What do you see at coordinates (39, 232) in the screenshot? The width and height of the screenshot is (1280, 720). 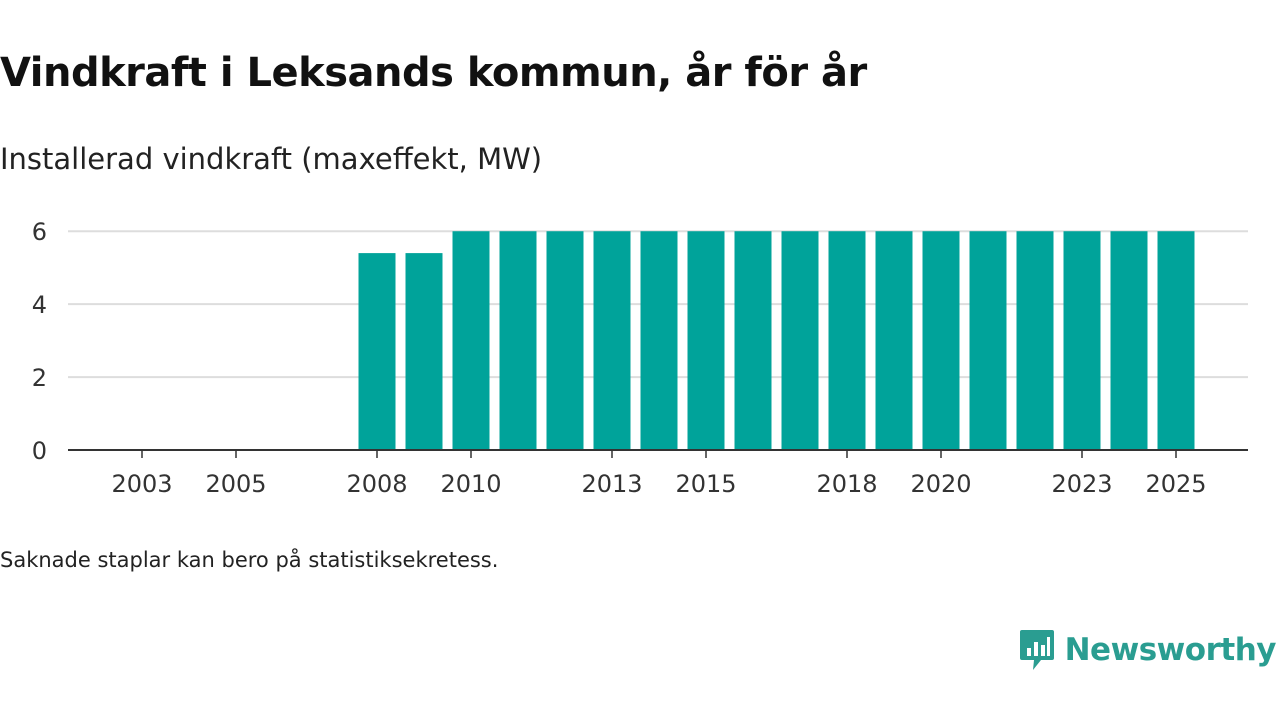 I see `y-tick-label: 6` at bounding box center [39, 232].